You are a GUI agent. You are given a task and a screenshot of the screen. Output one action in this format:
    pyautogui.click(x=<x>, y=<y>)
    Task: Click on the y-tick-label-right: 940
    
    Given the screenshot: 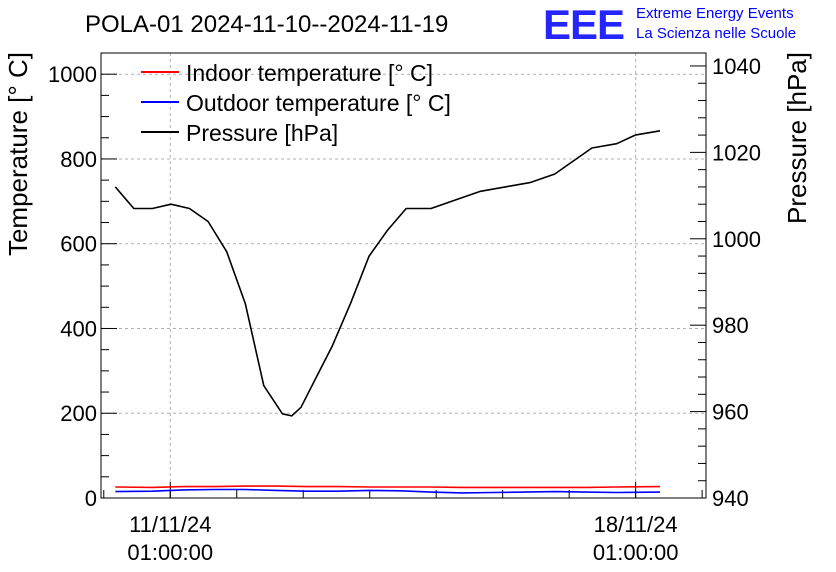 What is the action you would take?
    pyautogui.click(x=730, y=498)
    